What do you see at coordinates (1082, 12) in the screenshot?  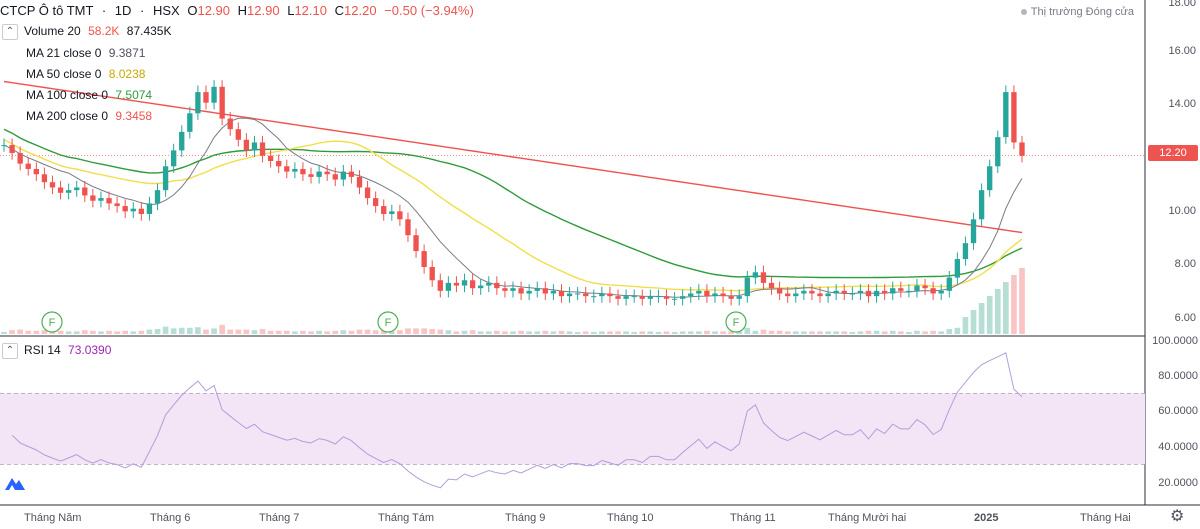 I see `market-status-text: Thị trường Đóng cửa` at bounding box center [1082, 12].